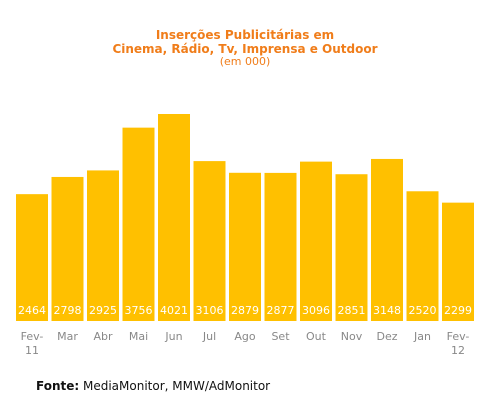 The width and height of the screenshot is (490, 404). Describe the element at coordinates (138, 336) in the screenshot. I see `x-tick-label-3: Mai` at that location.